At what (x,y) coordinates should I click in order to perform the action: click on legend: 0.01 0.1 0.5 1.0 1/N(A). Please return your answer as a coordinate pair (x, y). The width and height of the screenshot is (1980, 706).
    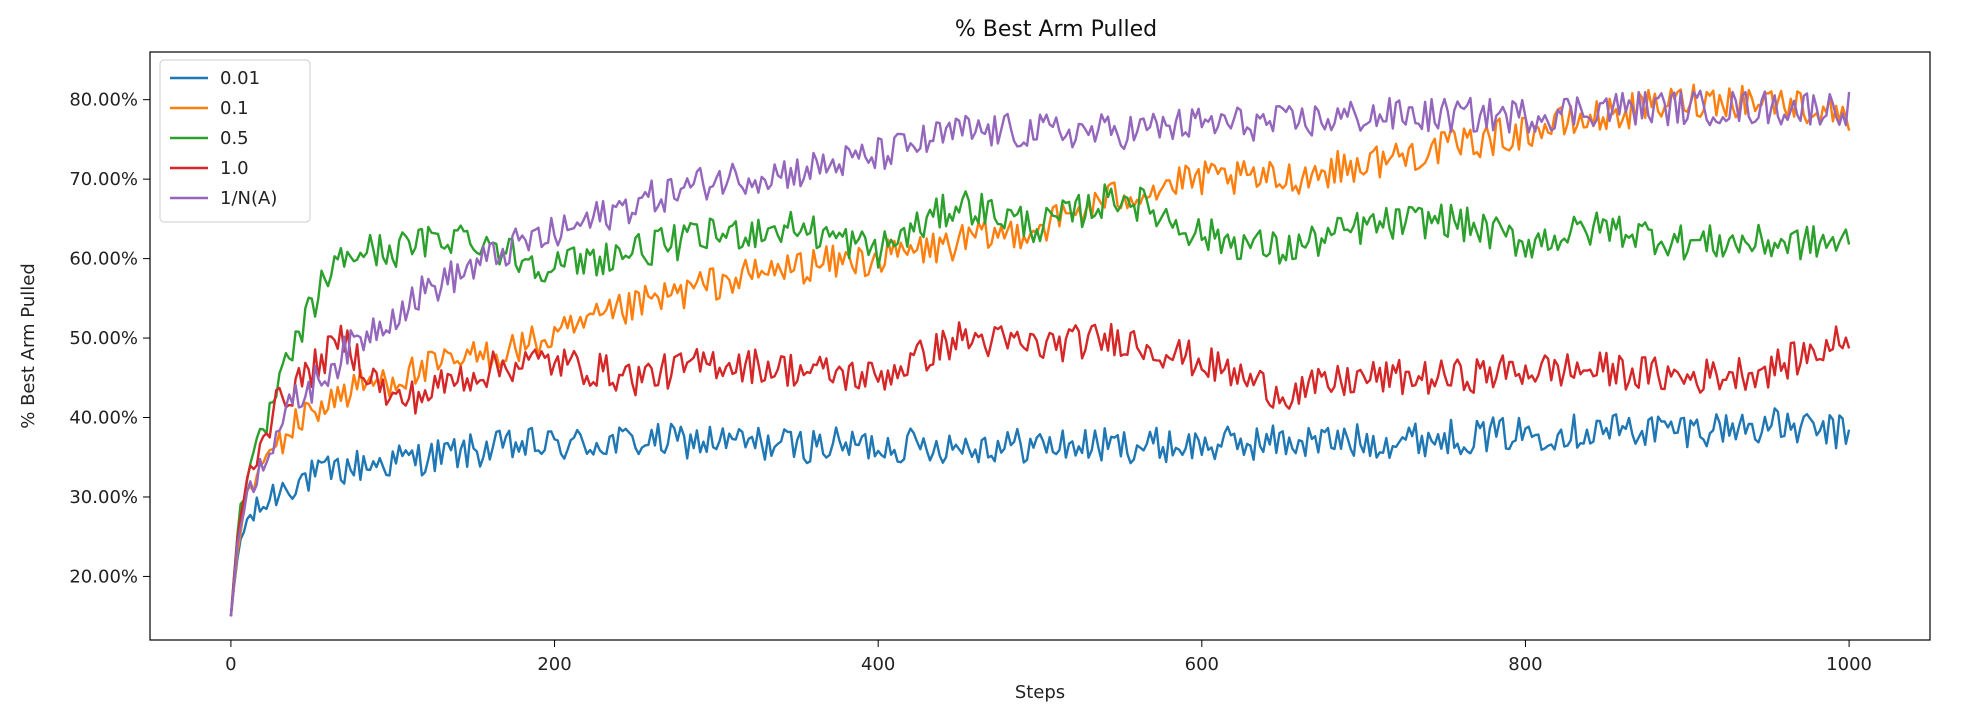
    Looking at the image, I should click on (235, 141).